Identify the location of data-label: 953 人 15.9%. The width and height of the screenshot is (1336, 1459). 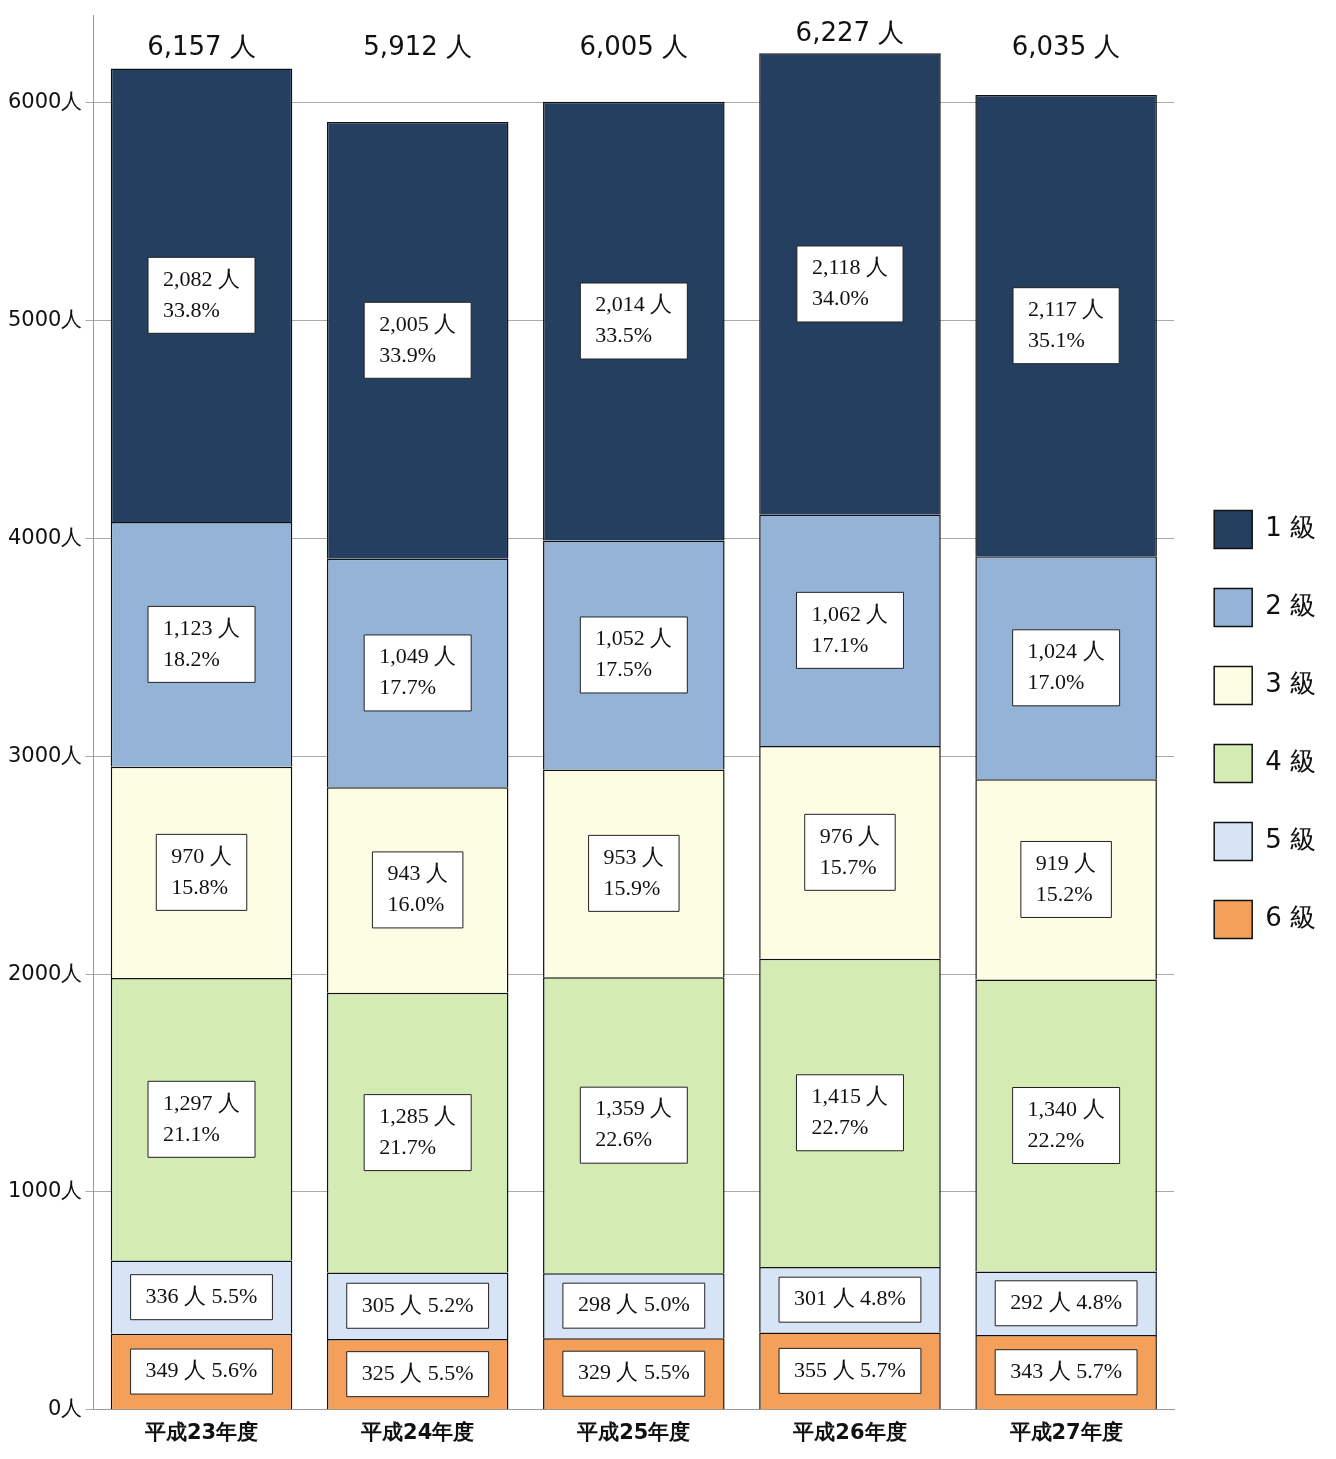
(634, 871).